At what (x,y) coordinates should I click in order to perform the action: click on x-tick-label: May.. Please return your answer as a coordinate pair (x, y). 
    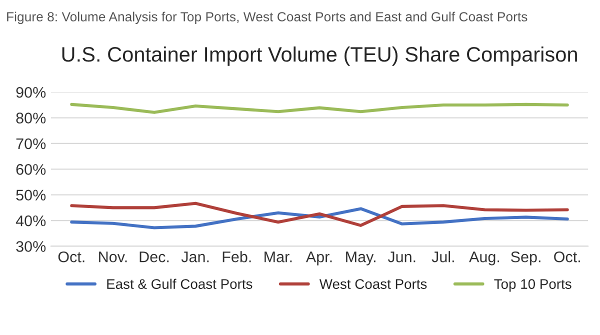
    Looking at the image, I should click on (361, 259).